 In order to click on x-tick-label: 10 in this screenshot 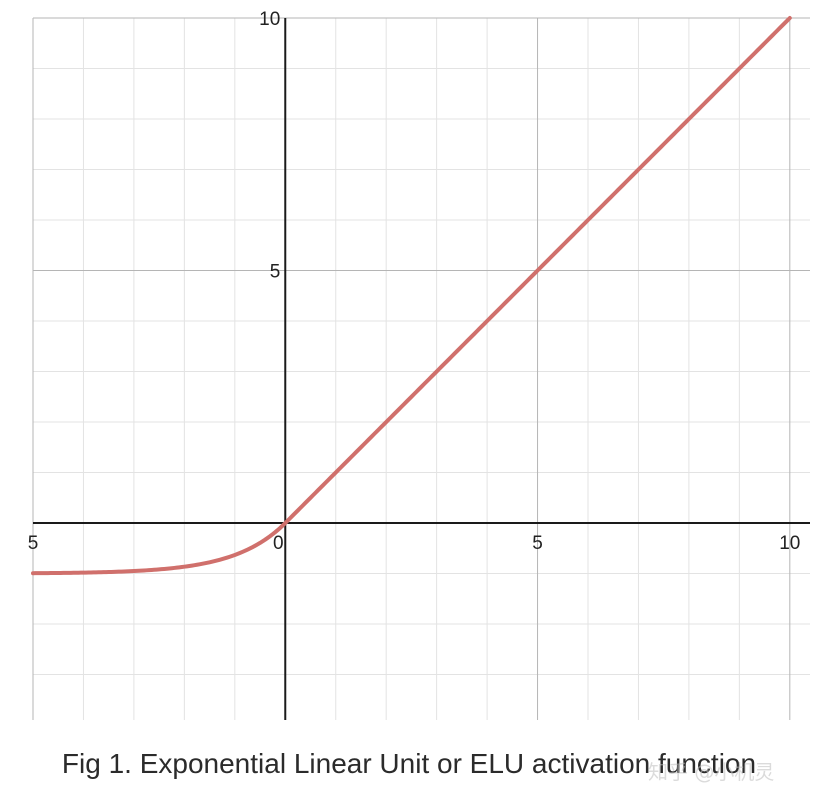, I will do `click(789, 543)`.